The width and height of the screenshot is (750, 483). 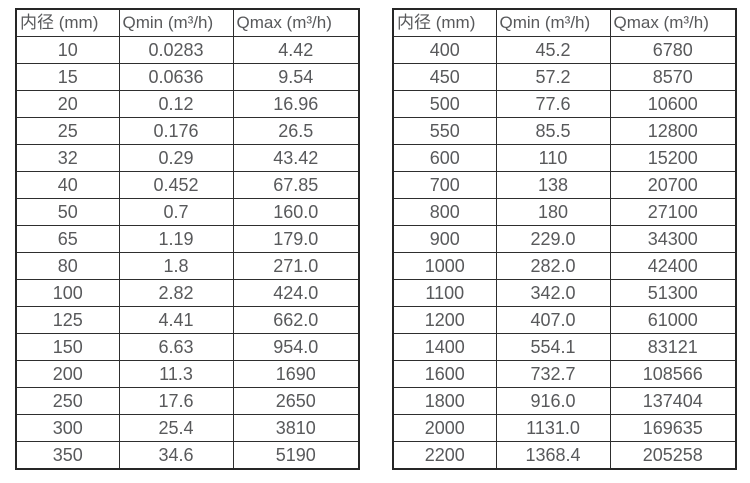 What do you see at coordinates (67, 374) in the screenshot?
I see `table-cell: 200` at bounding box center [67, 374].